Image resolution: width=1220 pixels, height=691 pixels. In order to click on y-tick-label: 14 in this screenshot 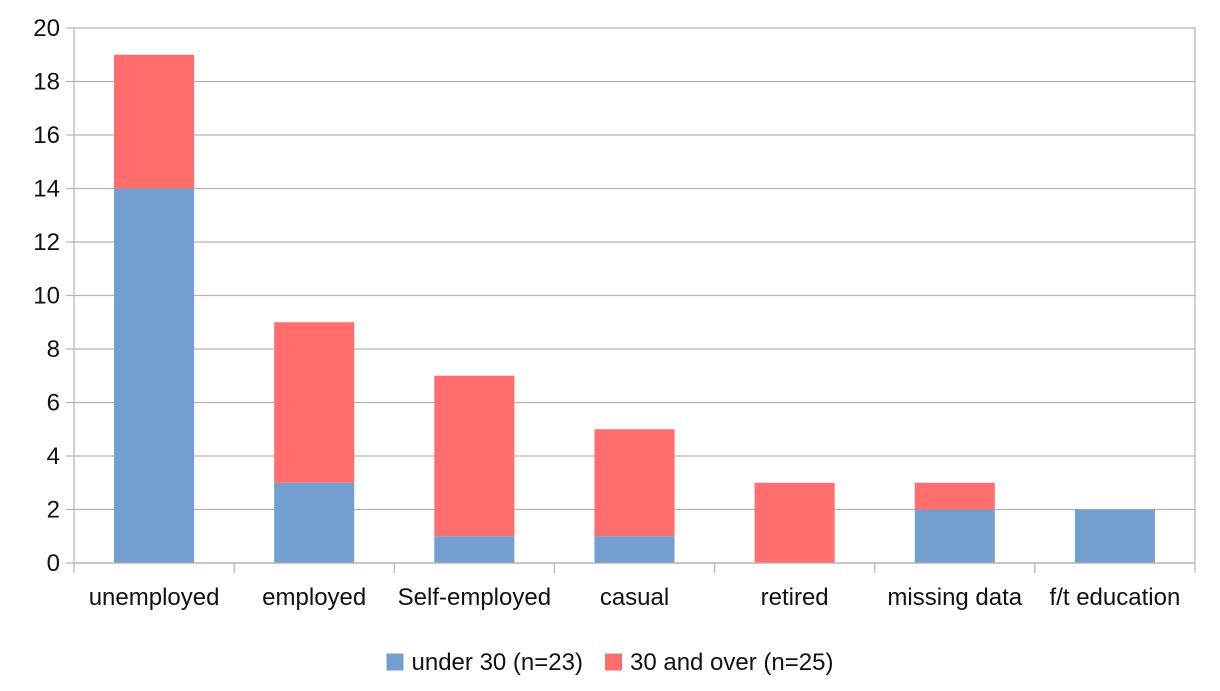, I will do `click(46, 189)`.